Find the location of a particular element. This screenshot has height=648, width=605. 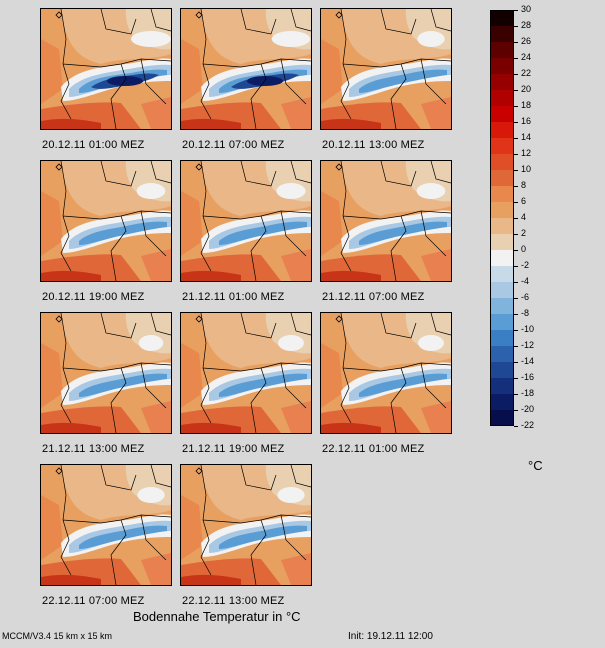

panel-timestamp-label: 21.12.11 07:00 MEZ is located at coordinates (373, 297).